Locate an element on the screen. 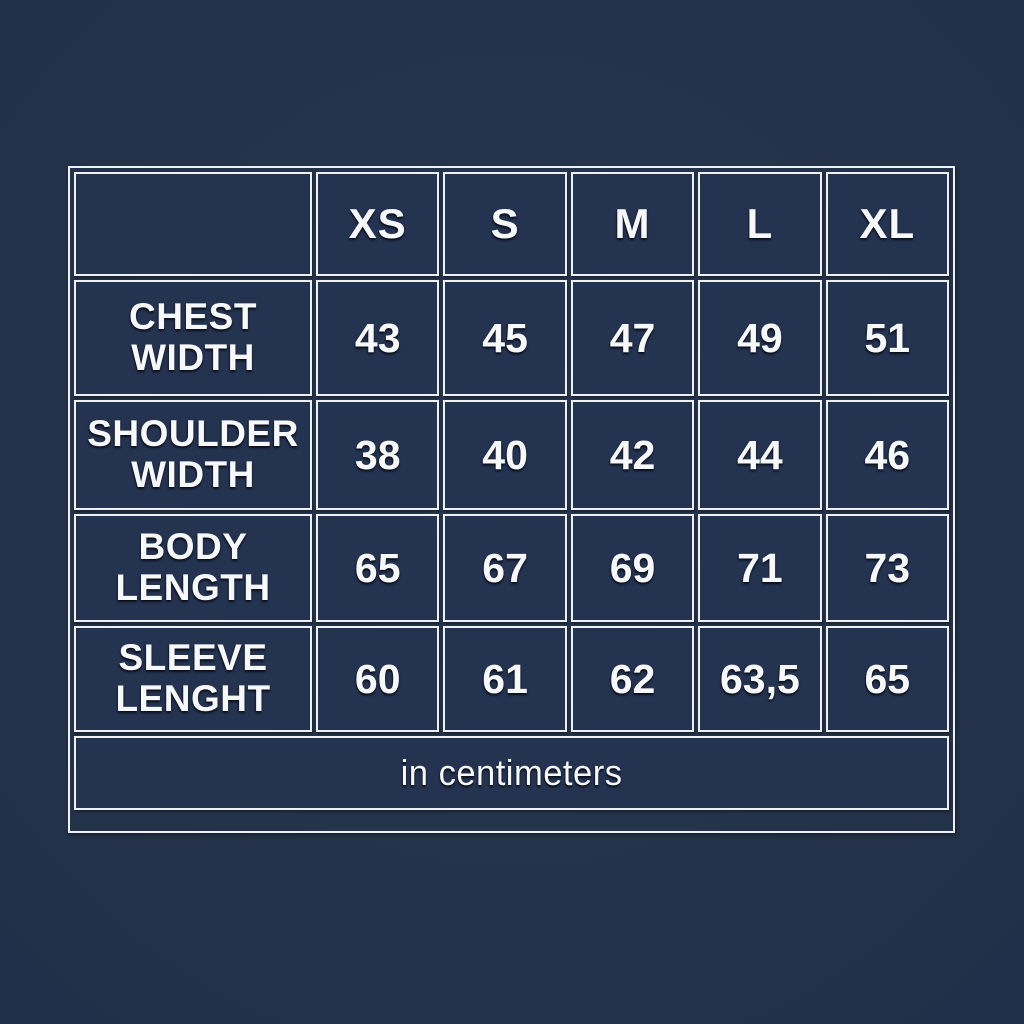  row-label-body-length: BODY LENGTH is located at coordinates (193, 568).